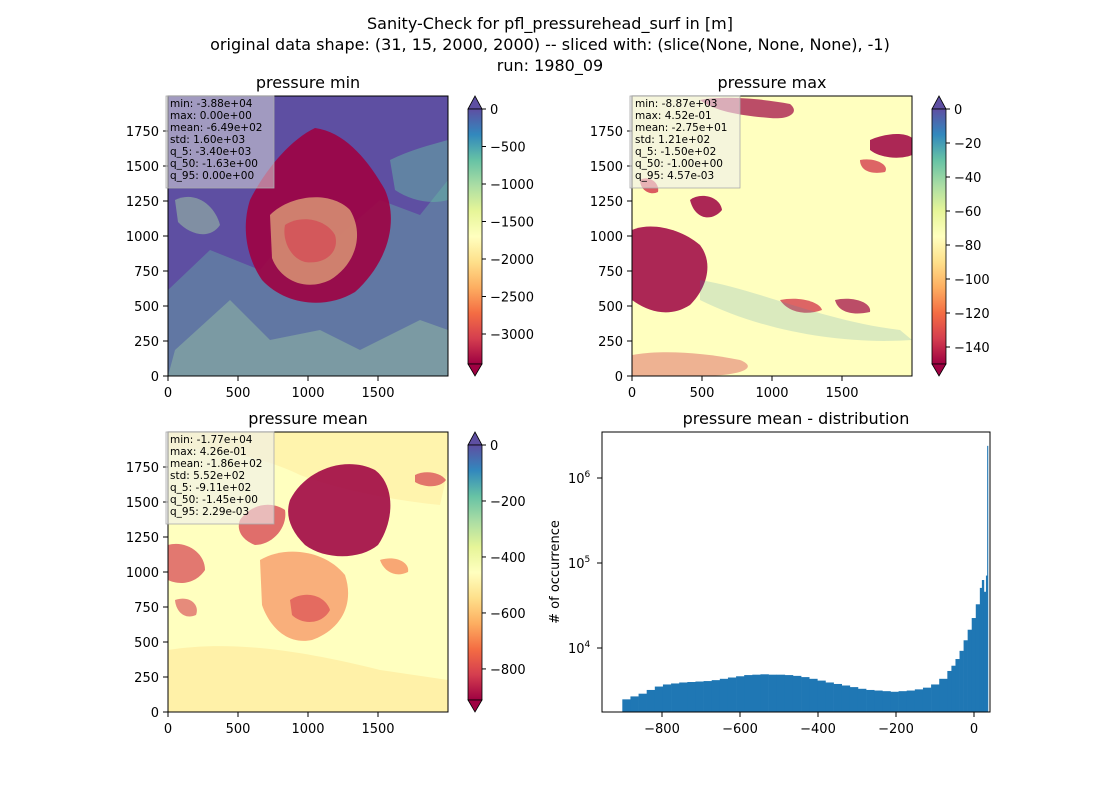  I want to click on colorbar-tick-label: −800, so click(508, 670).